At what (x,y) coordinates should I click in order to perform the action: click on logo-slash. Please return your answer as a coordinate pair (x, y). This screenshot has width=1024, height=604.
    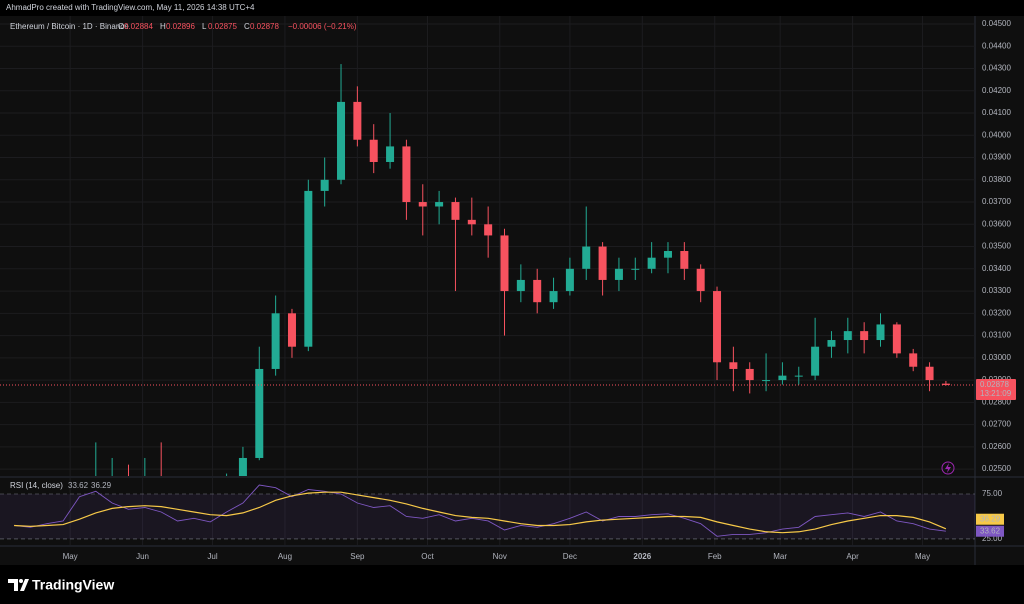
    Looking at the image, I should click on (24, 585).